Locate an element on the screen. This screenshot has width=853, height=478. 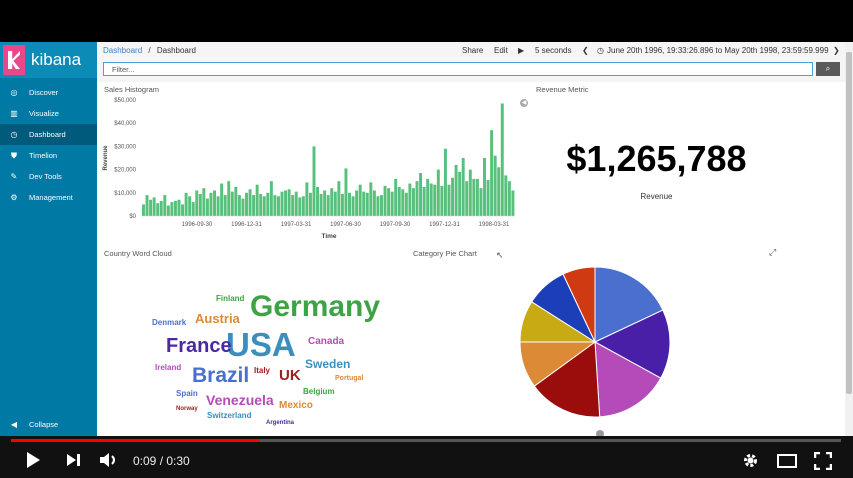
sidebar-item-timelion: ⛊ Timelion is located at coordinates (48, 155).